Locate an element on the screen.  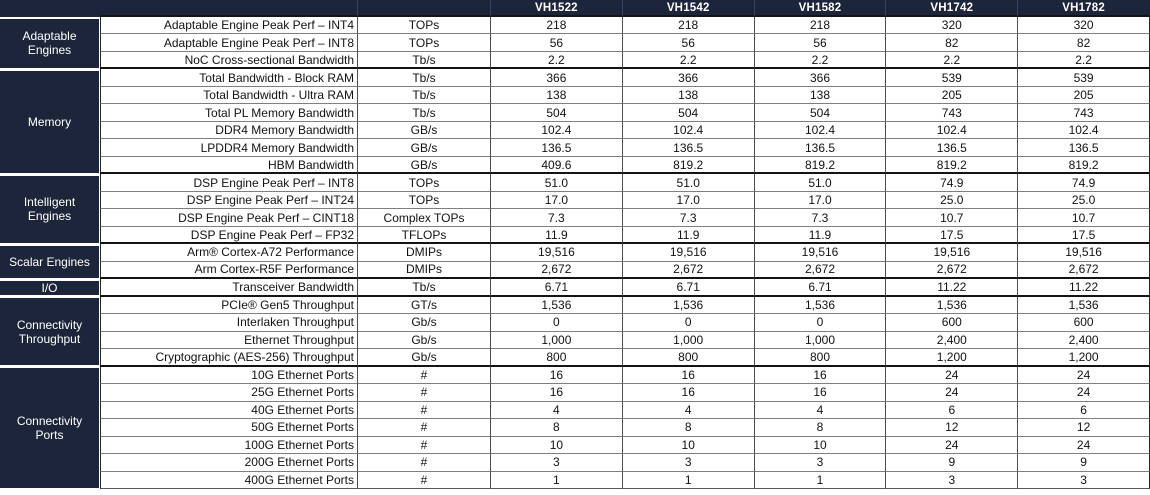
row-label: Arm Cortex-R5F Performance is located at coordinates (229, 270).